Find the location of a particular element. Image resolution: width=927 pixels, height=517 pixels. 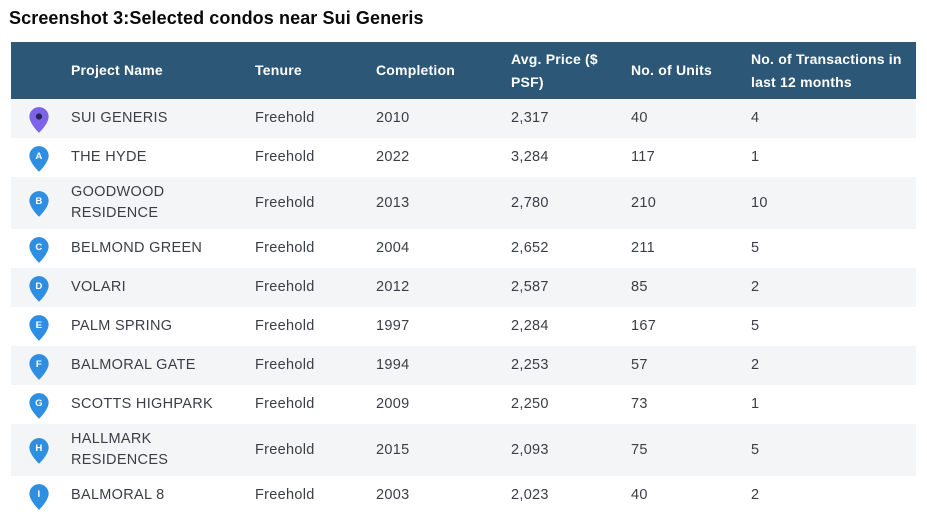

cell-completion: 2010 is located at coordinates (393, 118).